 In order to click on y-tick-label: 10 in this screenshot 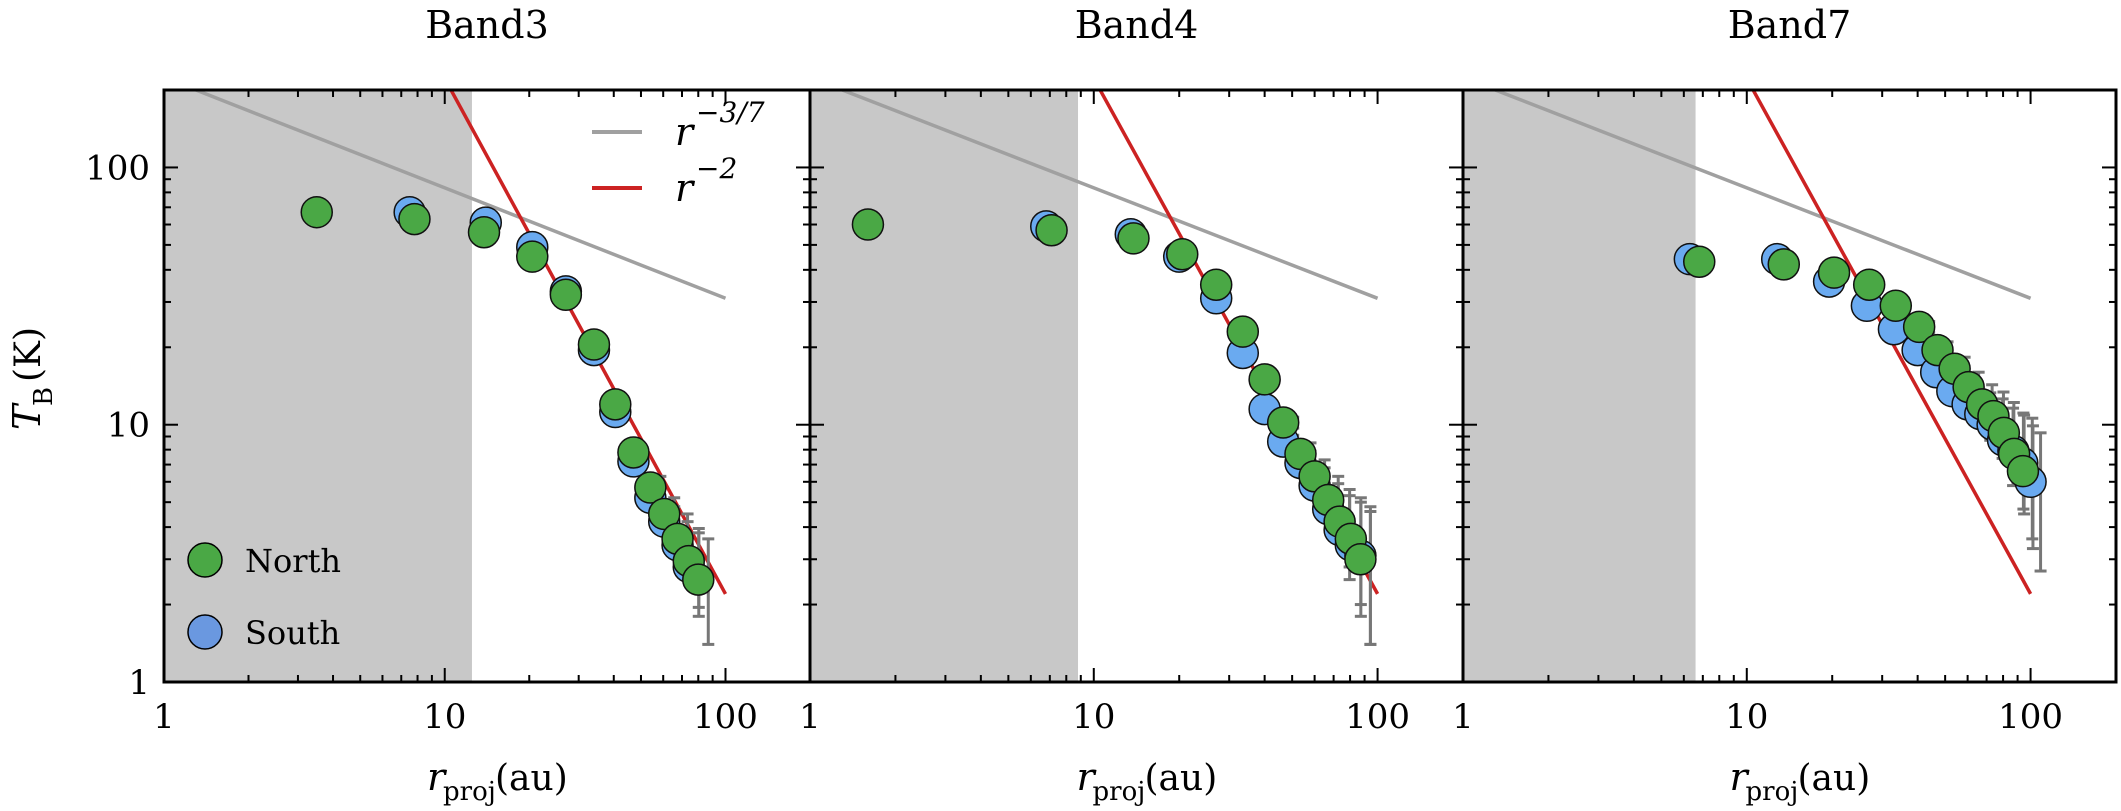, I will do `click(128, 426)`.